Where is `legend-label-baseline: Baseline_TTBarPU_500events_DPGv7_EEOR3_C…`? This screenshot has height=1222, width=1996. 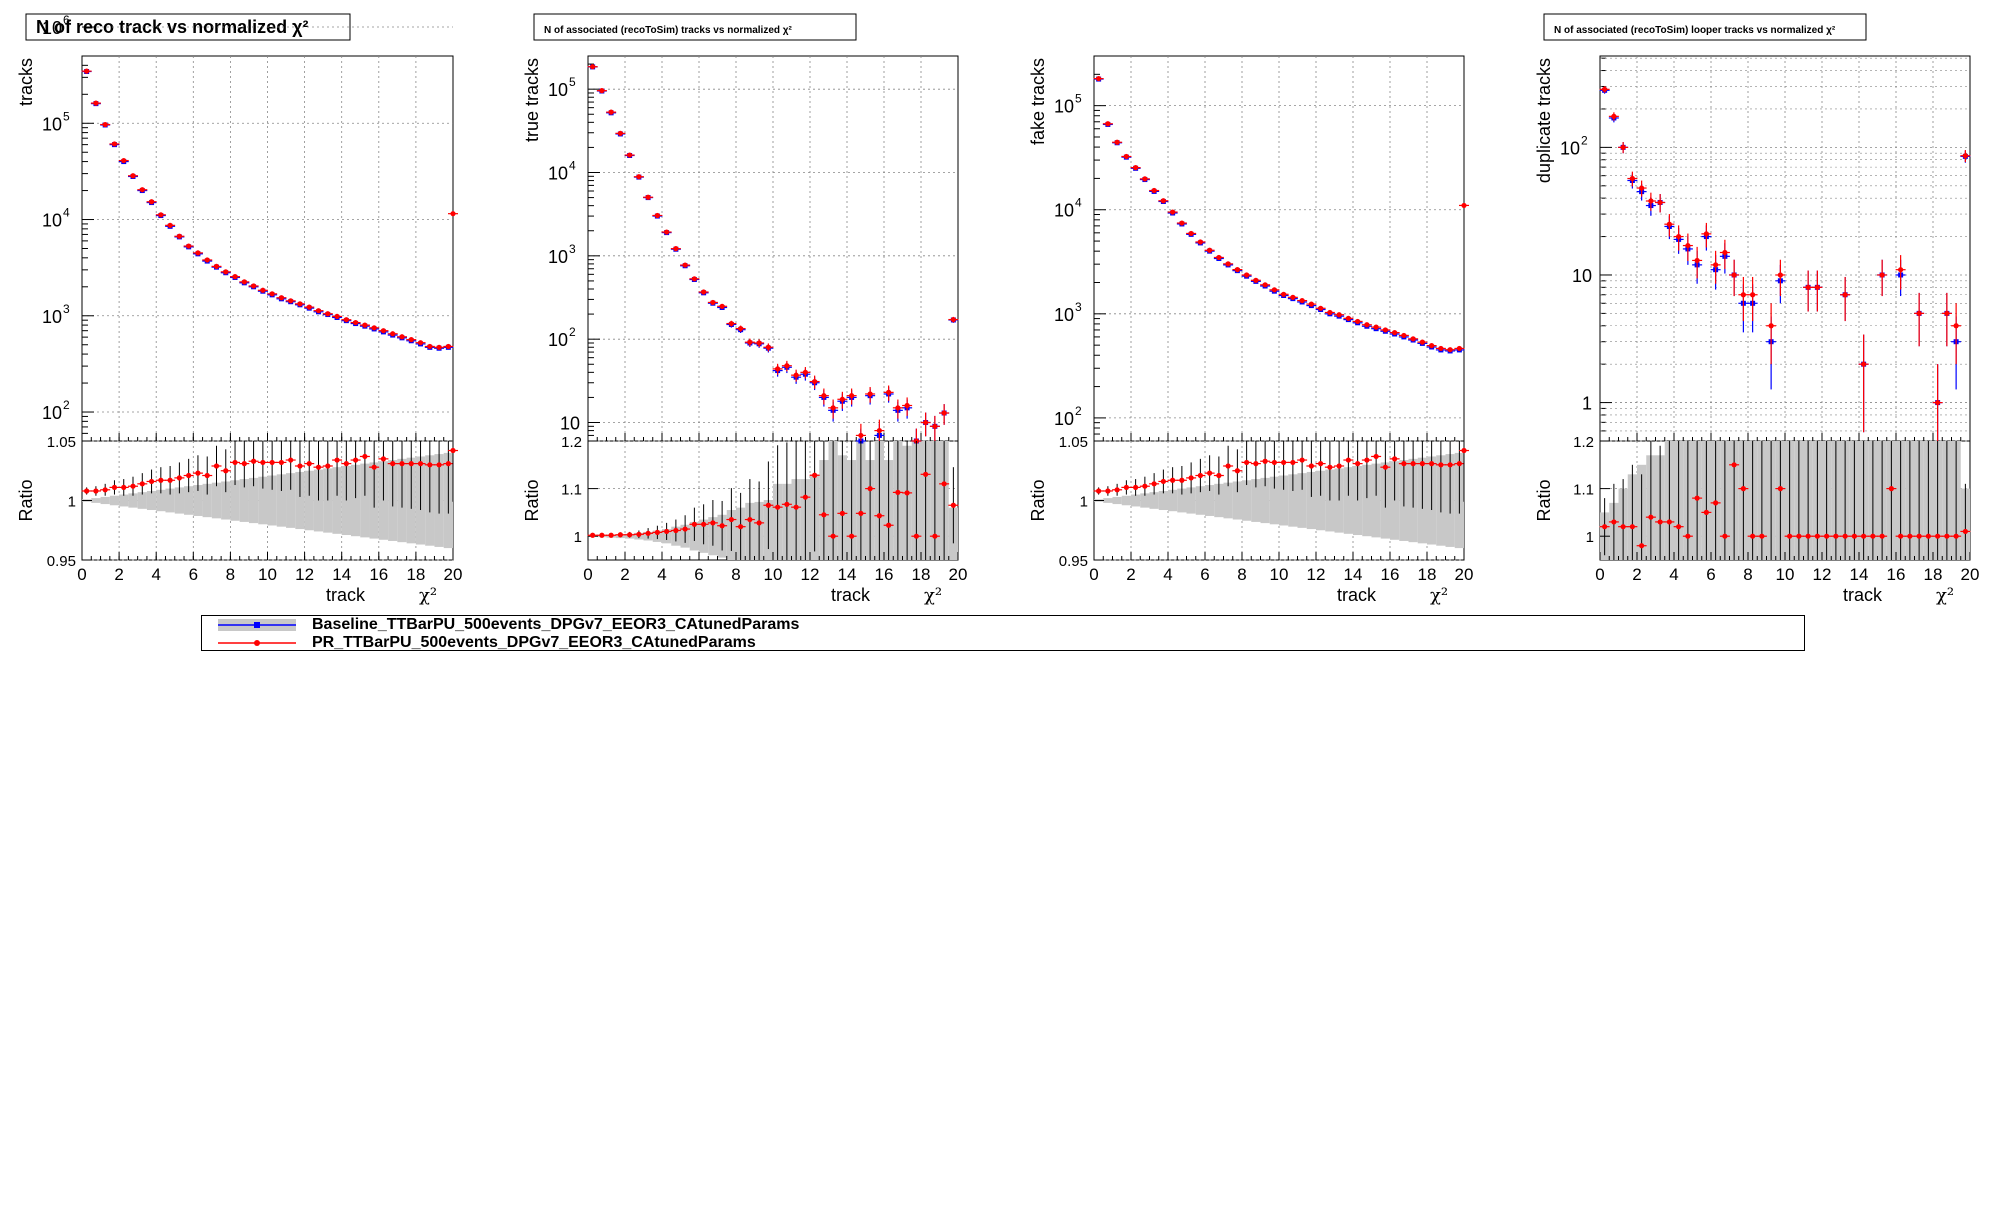
legend-label-baseline: Baseline_TTBarPU_500events_DPGv7_EEOR3_C… is located at coordinates (556, 624).